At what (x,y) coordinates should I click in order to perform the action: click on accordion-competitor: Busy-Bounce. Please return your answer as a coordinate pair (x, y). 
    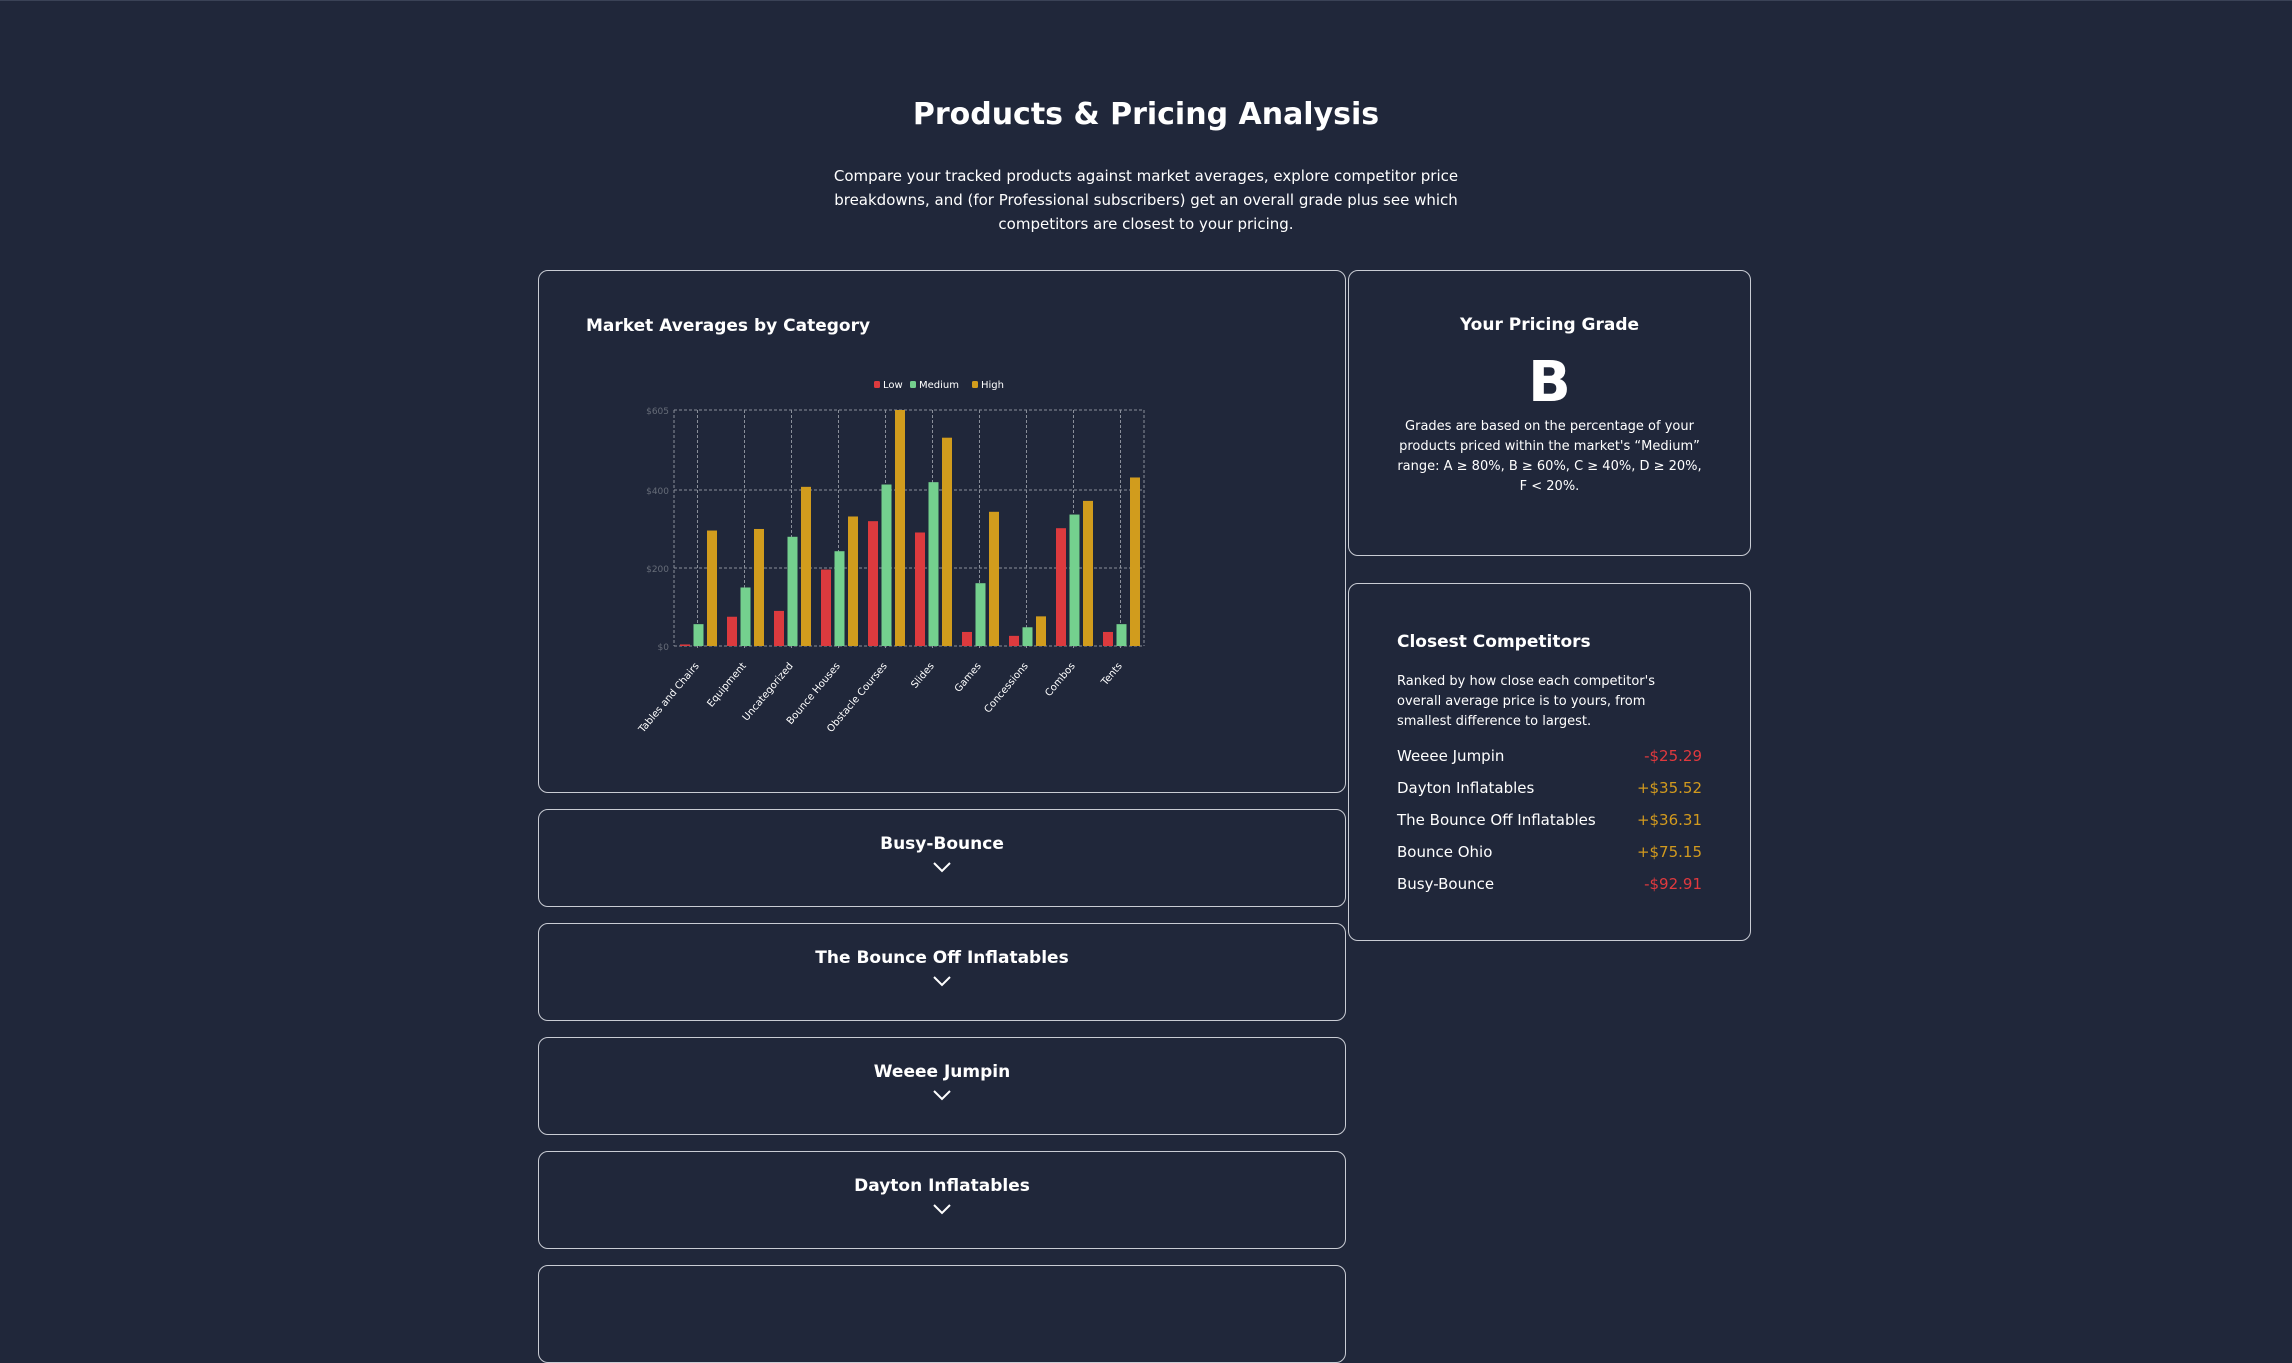
    Looking at the image, I should click on (942, 858).